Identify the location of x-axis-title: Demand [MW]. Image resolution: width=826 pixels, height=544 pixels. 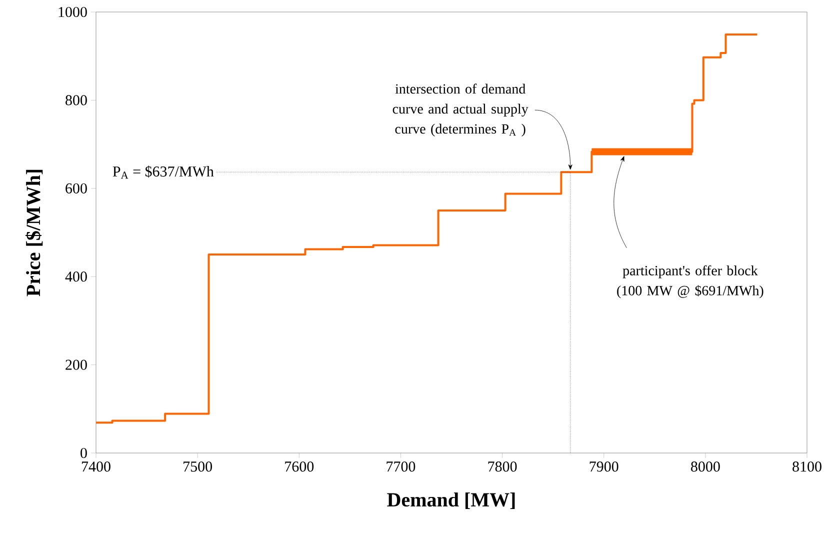
(451, 501).